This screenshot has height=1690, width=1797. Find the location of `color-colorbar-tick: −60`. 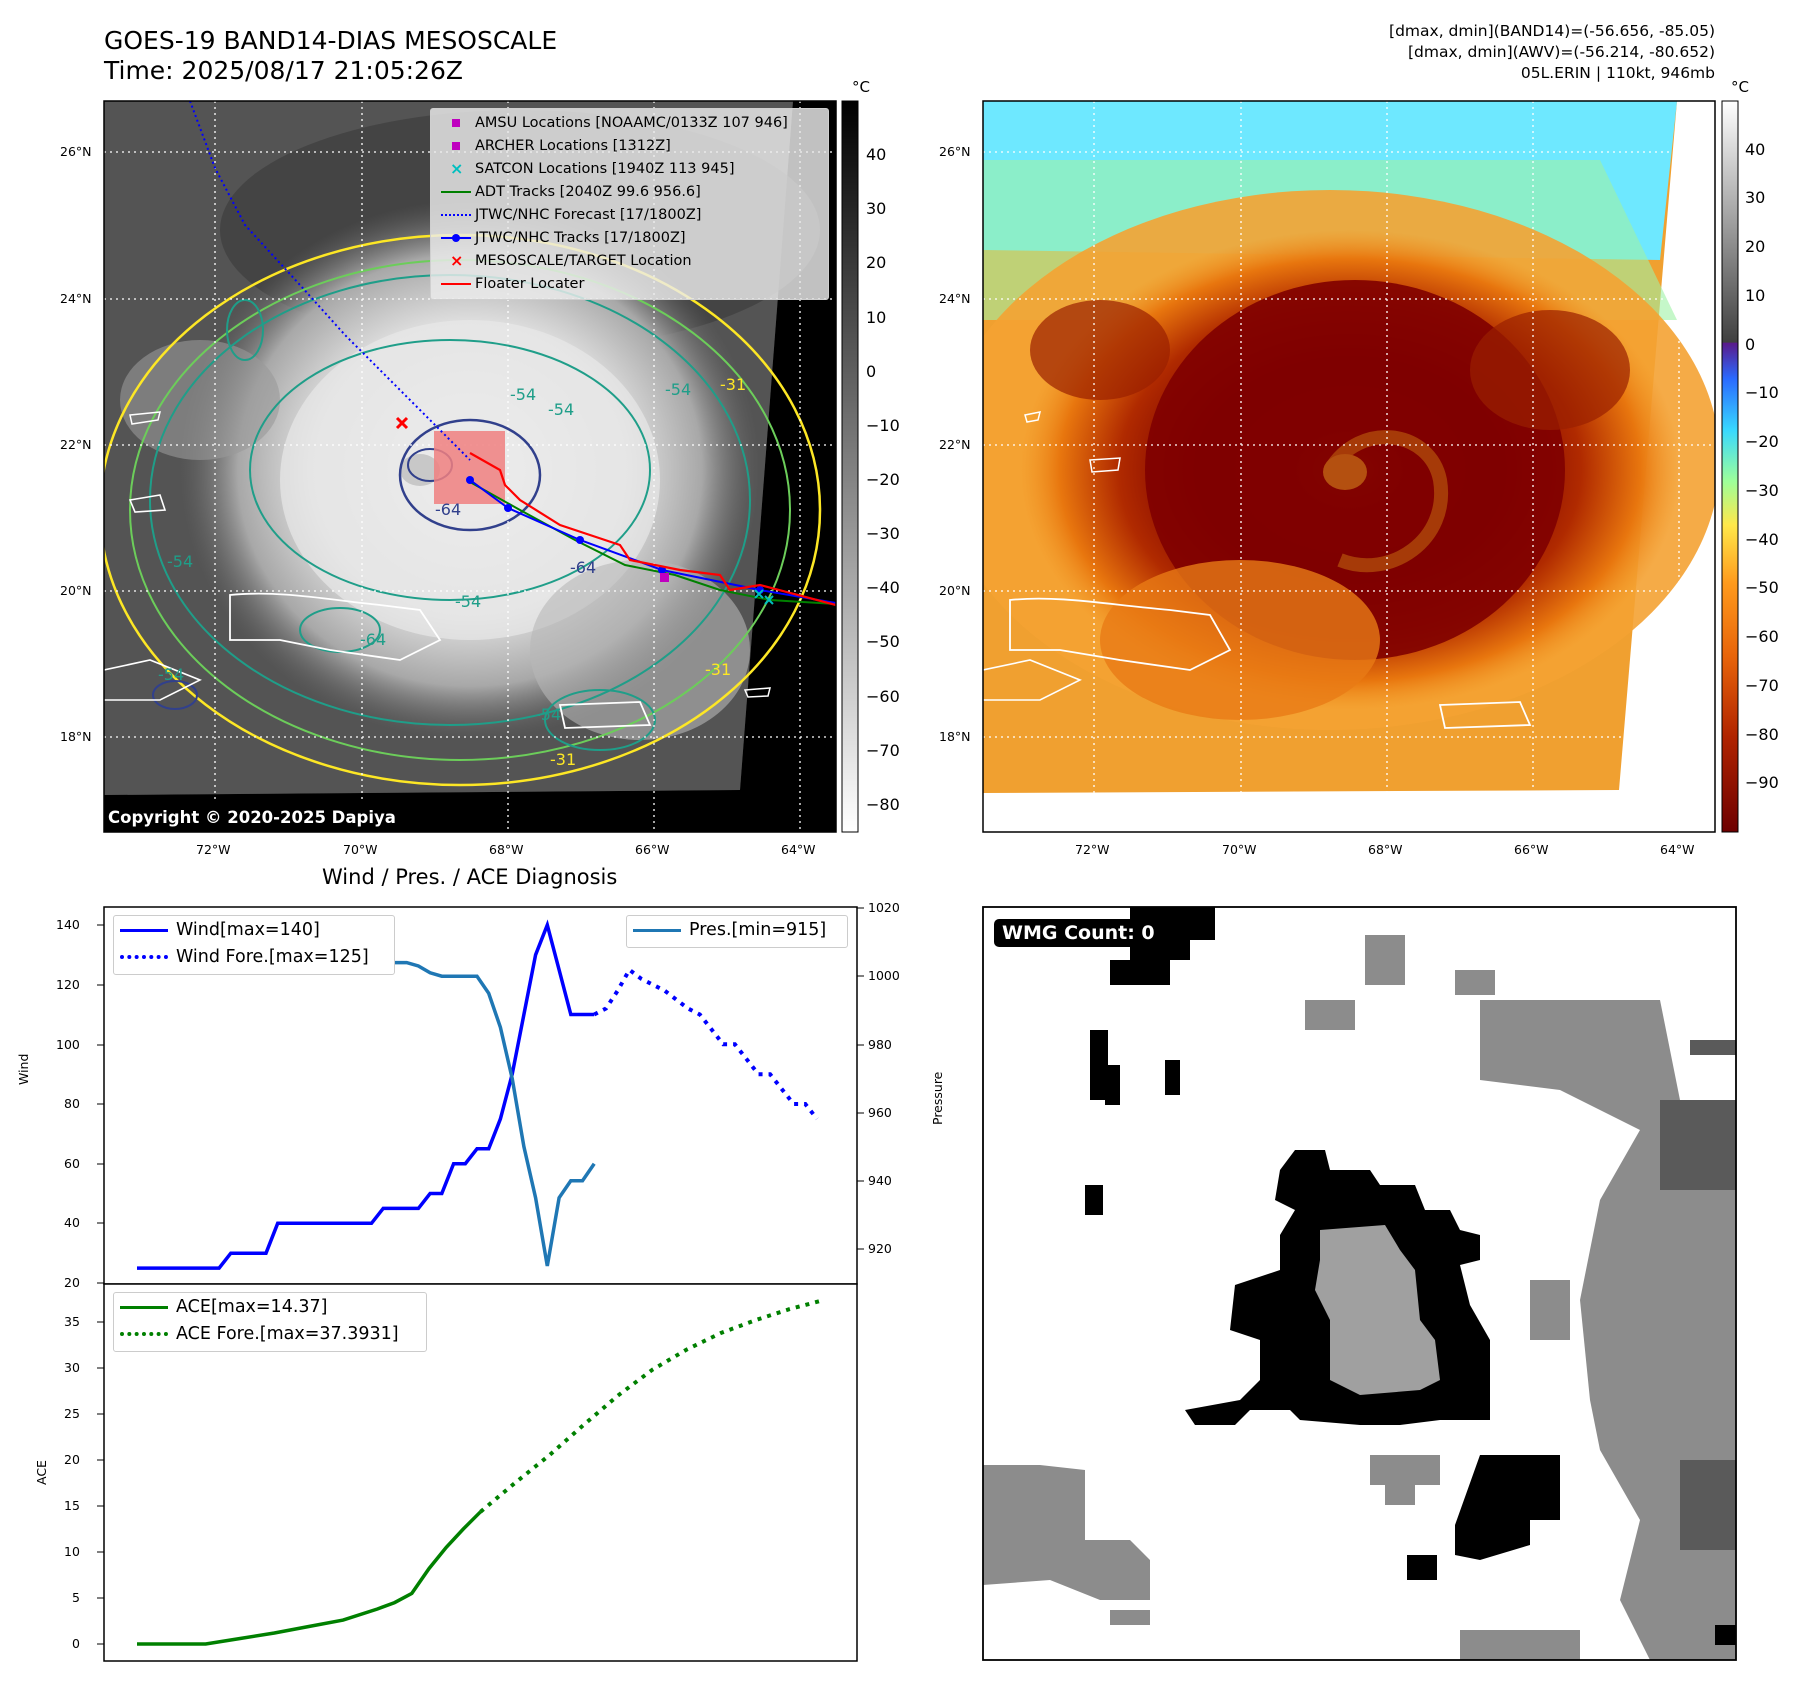

color-colorbar-tick: −60 is located at coordinates (1762, 637).